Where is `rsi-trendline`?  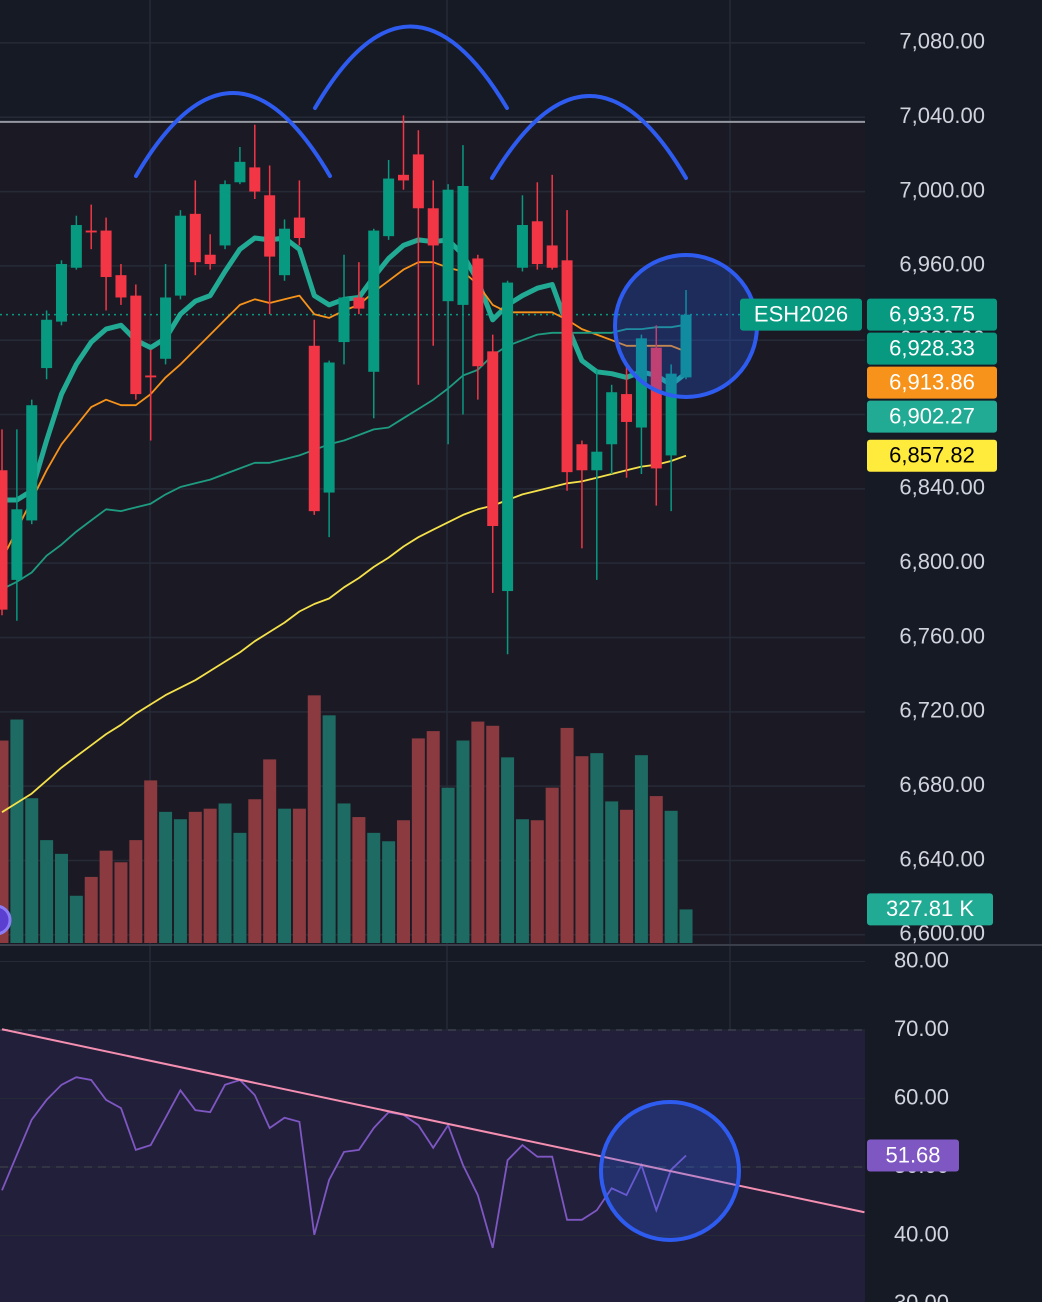
rsi-trendline is located at coordinates (433, 1121).